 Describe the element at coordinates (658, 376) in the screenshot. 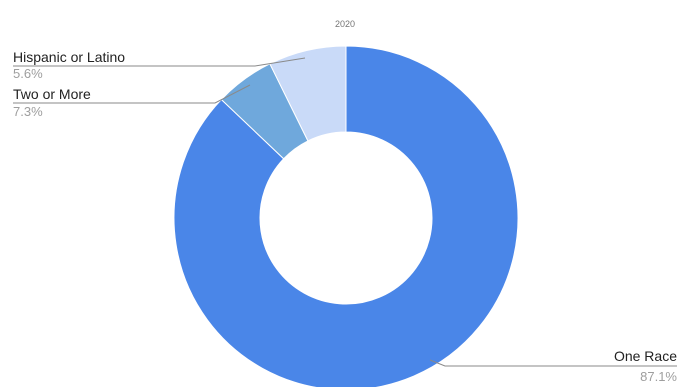

I see `slice-value-one-race: 87.1%` at that location.